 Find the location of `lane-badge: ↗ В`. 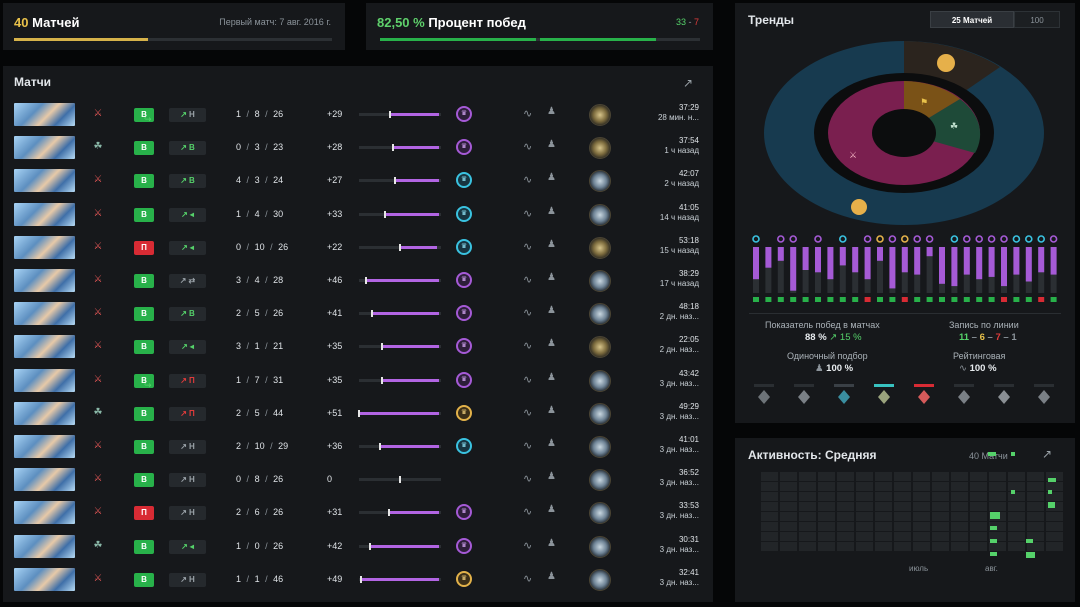

lane-badge: ↗ В is located at coordinates (187, 314).